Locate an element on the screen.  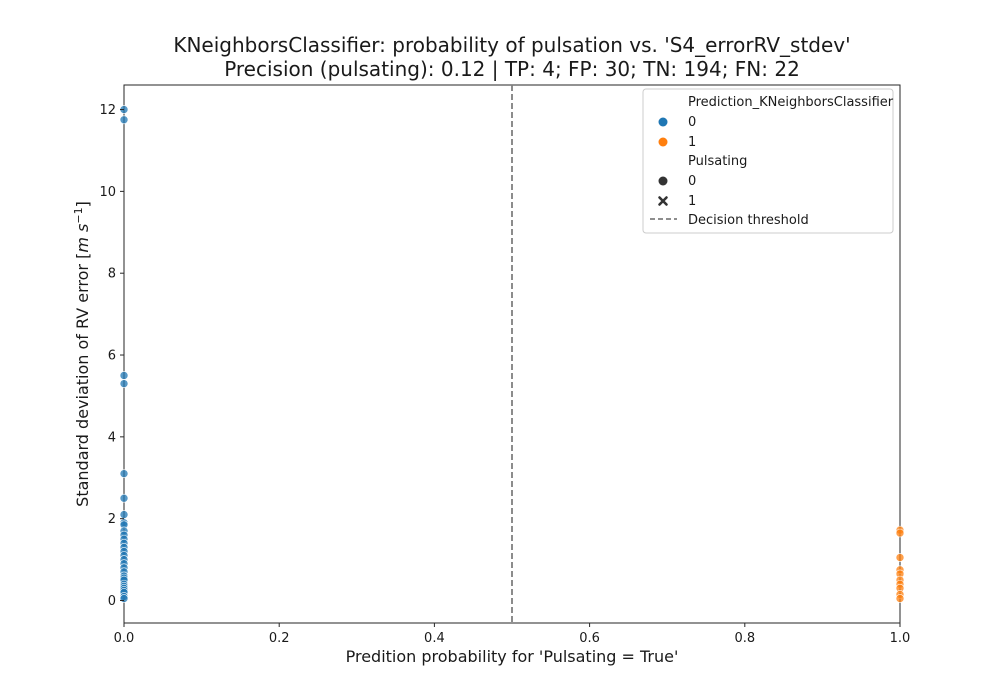
legend-hue-0-marker is located at coordinates (663, 122).